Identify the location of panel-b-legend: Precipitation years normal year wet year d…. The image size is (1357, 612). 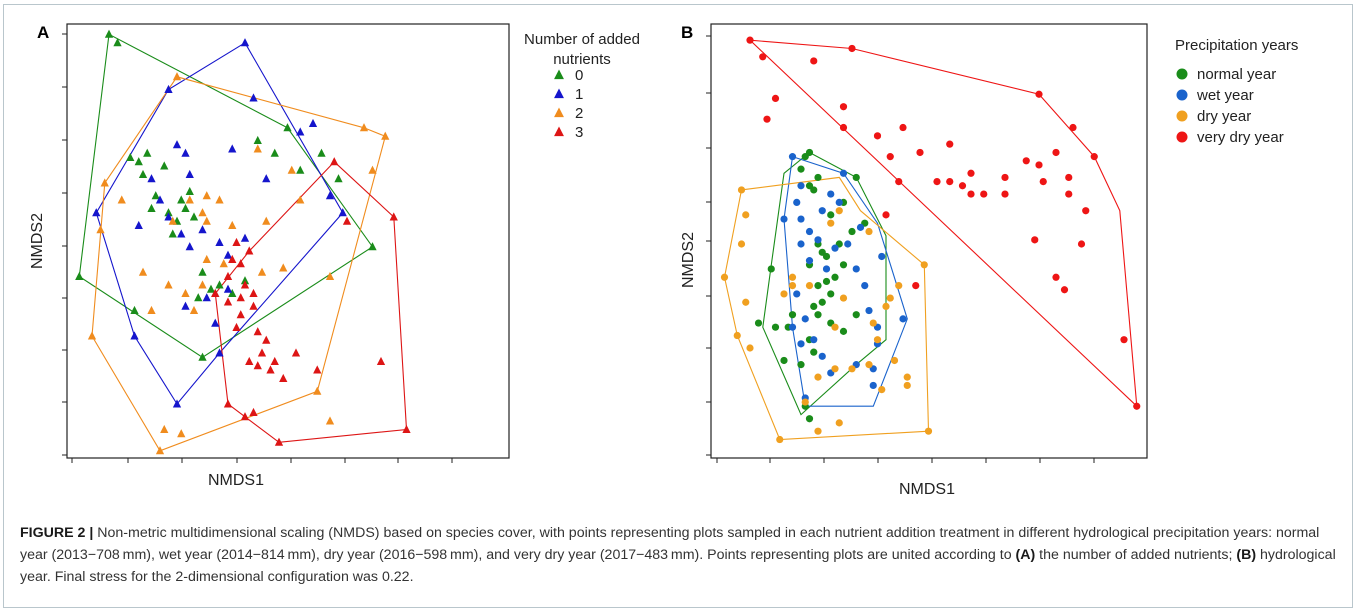
(1236, 91).